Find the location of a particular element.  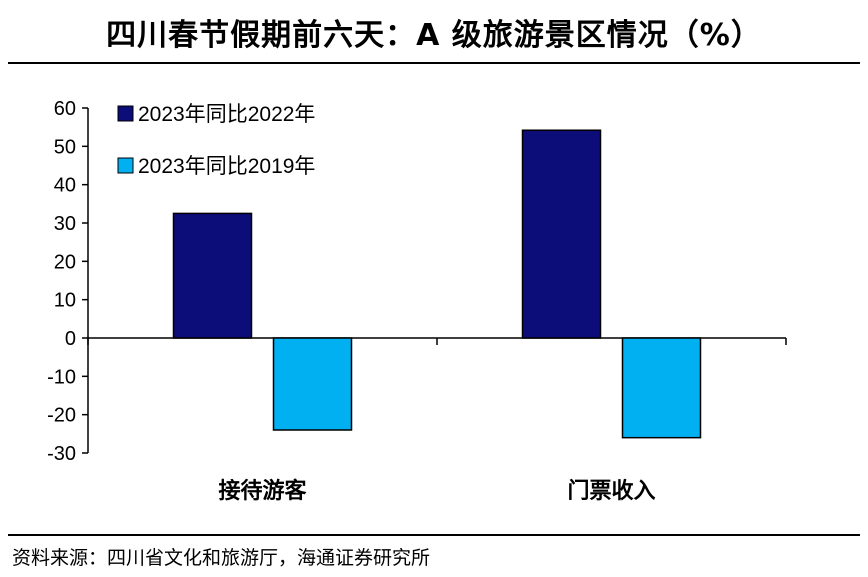

category-label: 门票收入 is located at coordinates (611, 491).